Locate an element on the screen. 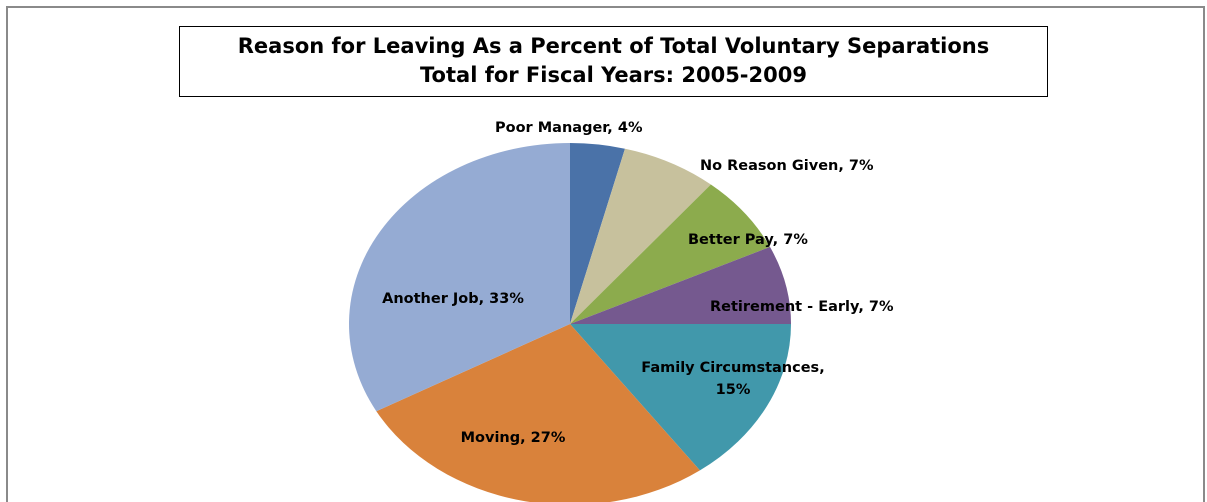 This screenshot has height=502, width=1207. pie-slice-family-circumstances is located at coordinates (680, 397).